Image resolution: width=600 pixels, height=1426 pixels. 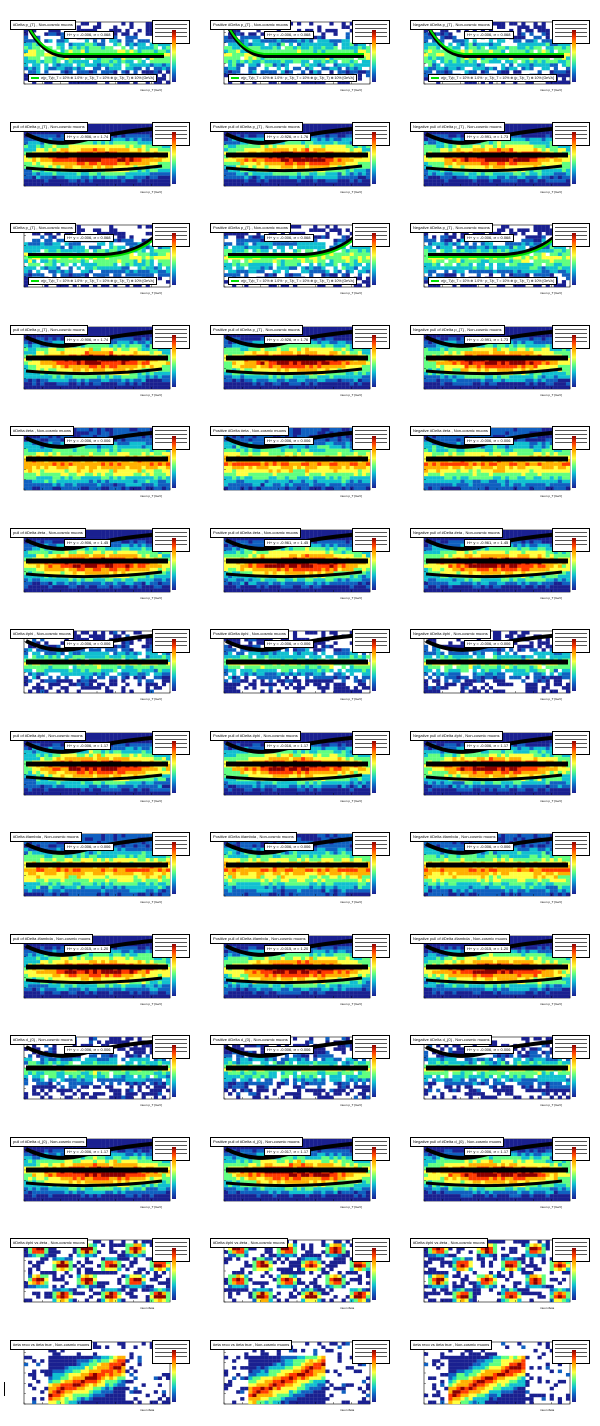 What do you see at coordinates (249, 431) in the screenshot?
I see `chart-title: Positive #Delta #eta , Non-cosmic muons` at bounding box center [249, 431].